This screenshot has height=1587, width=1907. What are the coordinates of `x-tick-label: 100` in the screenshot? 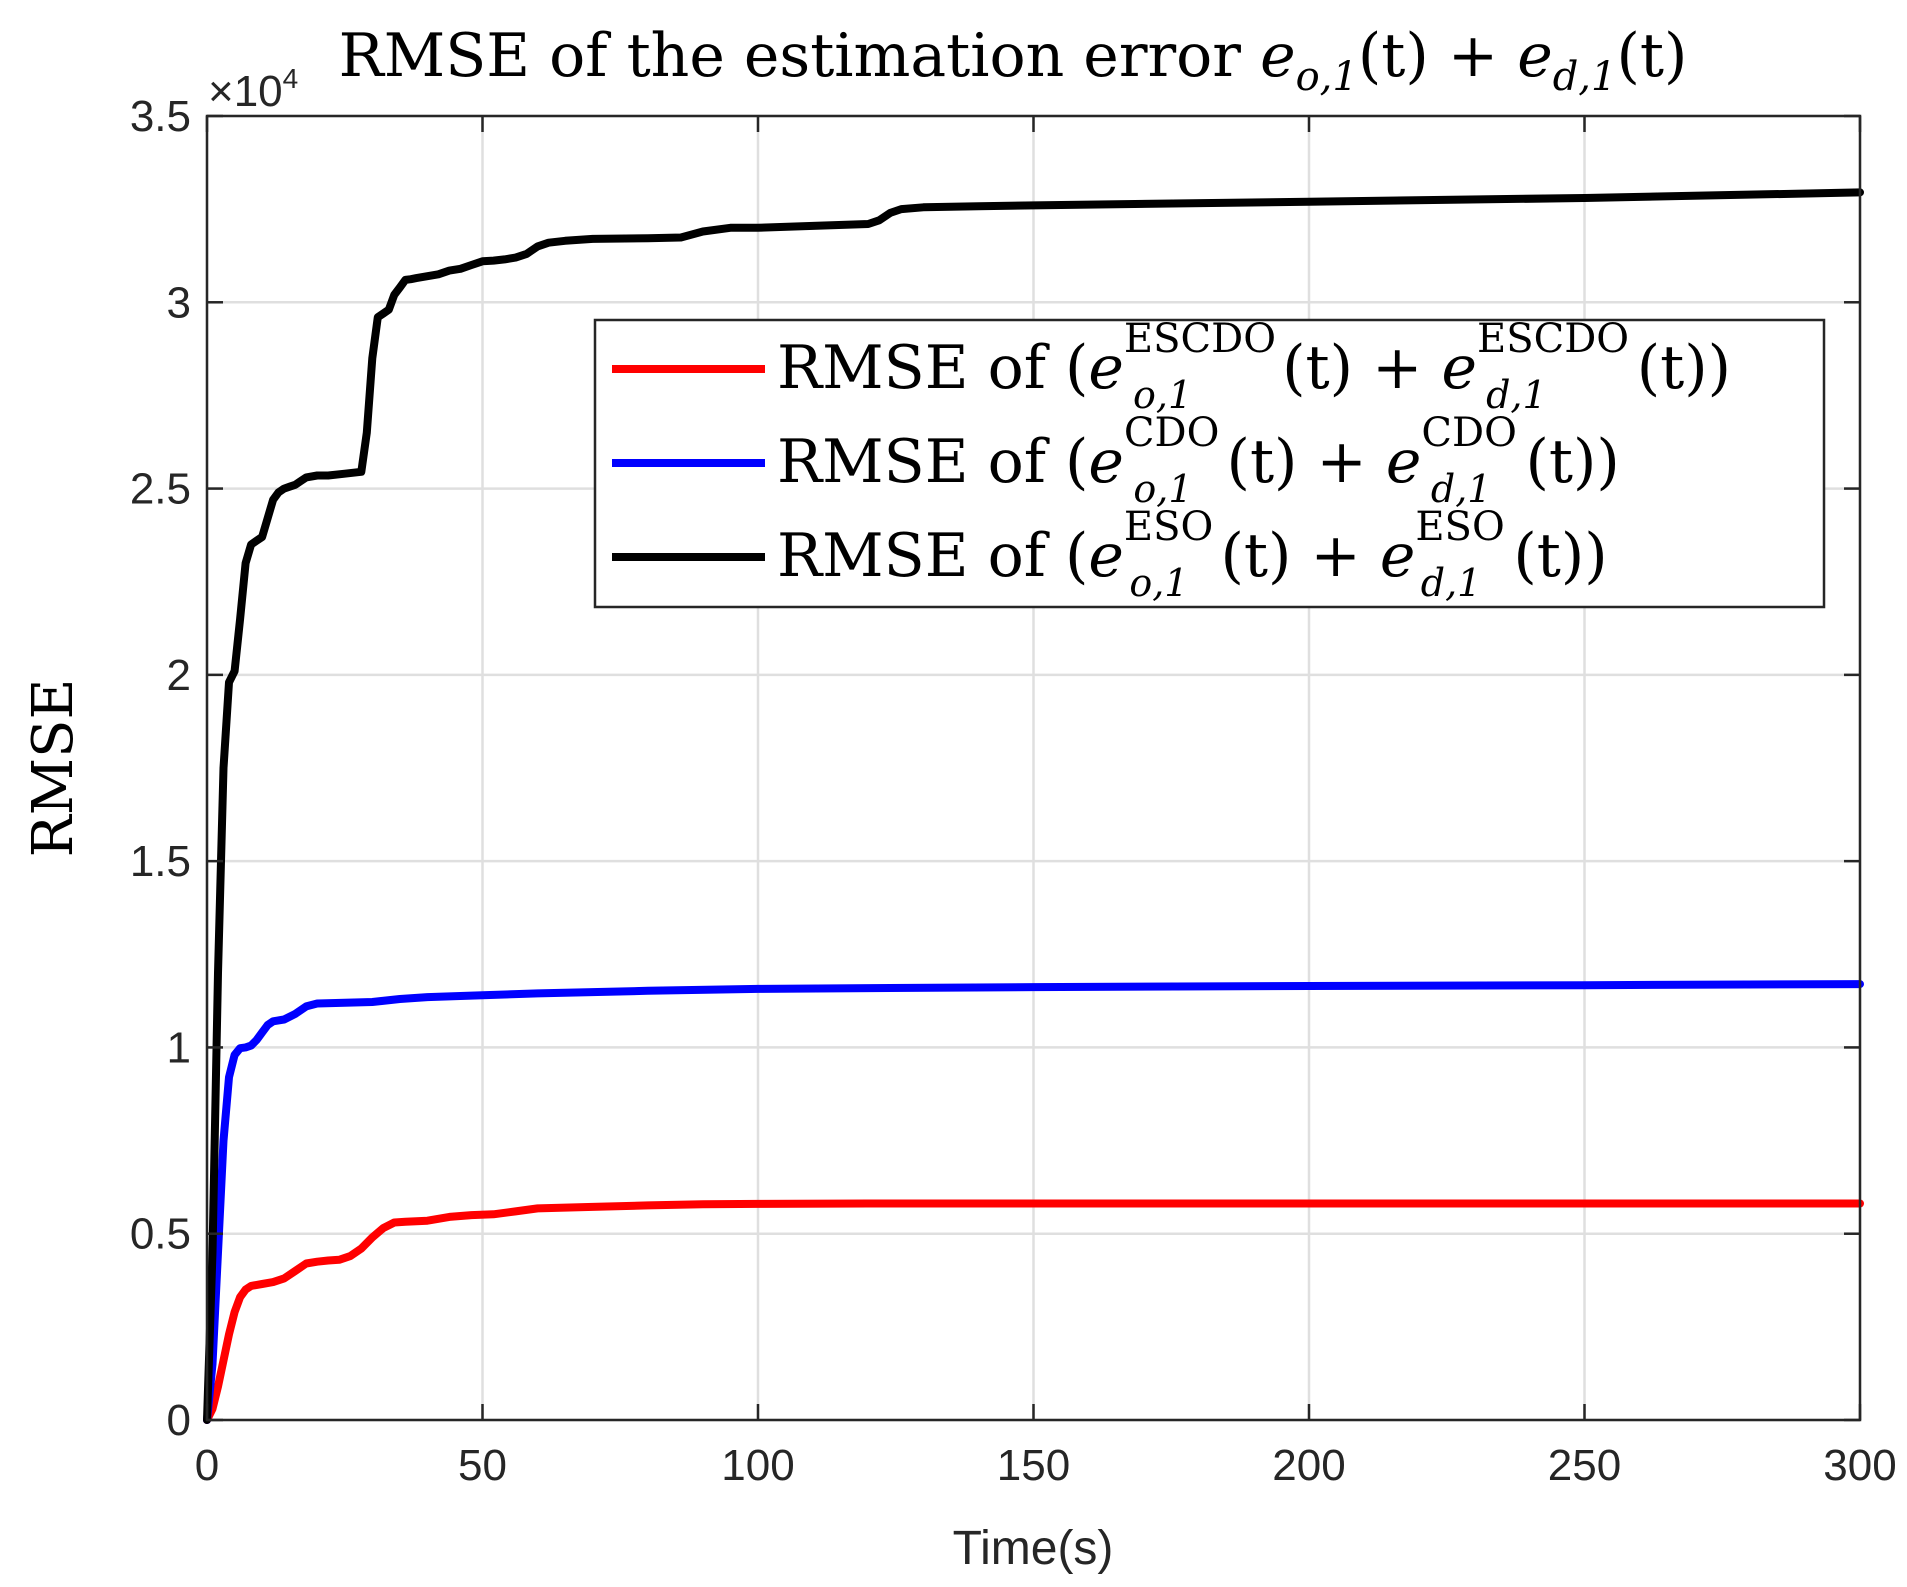 It's located at (757, 1465).